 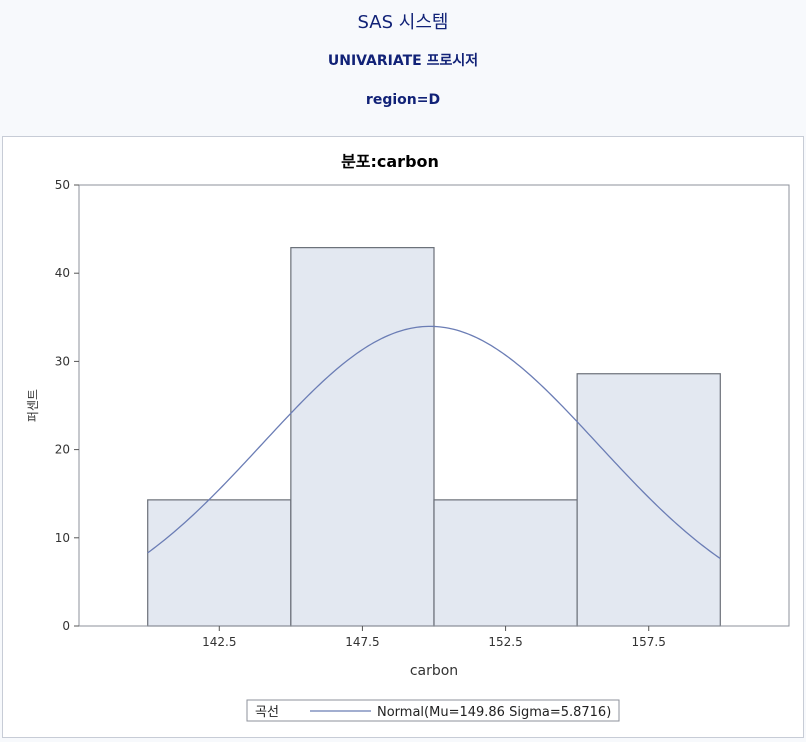 I want to click on y-tick-label: 50, so click(x=62, y=185).